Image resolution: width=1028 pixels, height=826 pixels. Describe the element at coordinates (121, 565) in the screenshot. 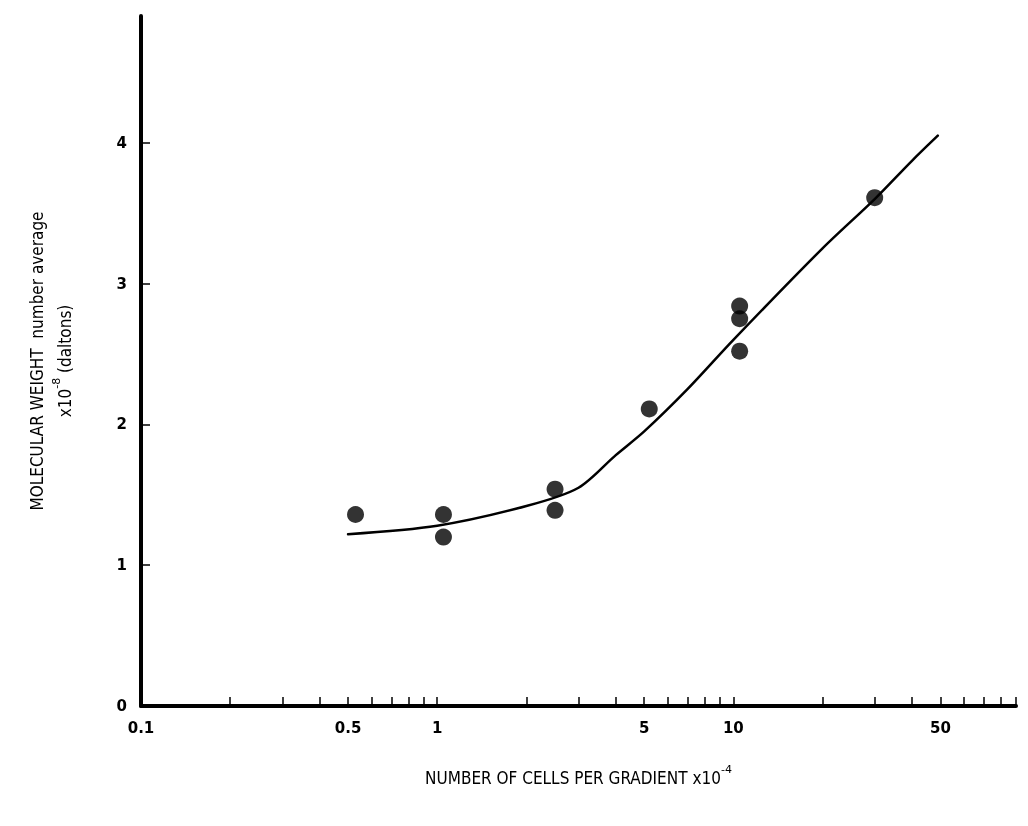

I see `y-tick-label: 1` at that location.